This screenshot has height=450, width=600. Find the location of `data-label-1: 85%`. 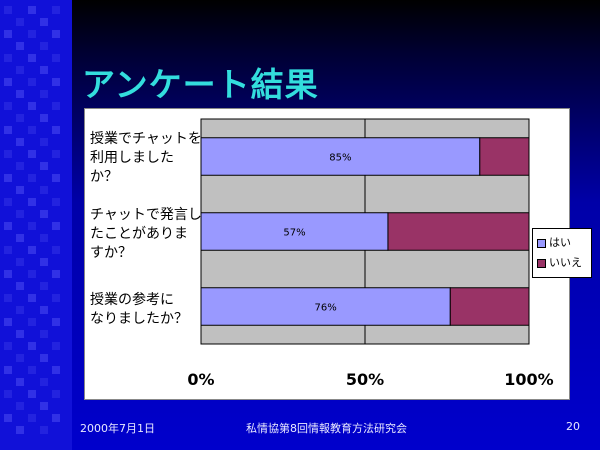

data-label-1: 85% is located at coordinates (340, 158).